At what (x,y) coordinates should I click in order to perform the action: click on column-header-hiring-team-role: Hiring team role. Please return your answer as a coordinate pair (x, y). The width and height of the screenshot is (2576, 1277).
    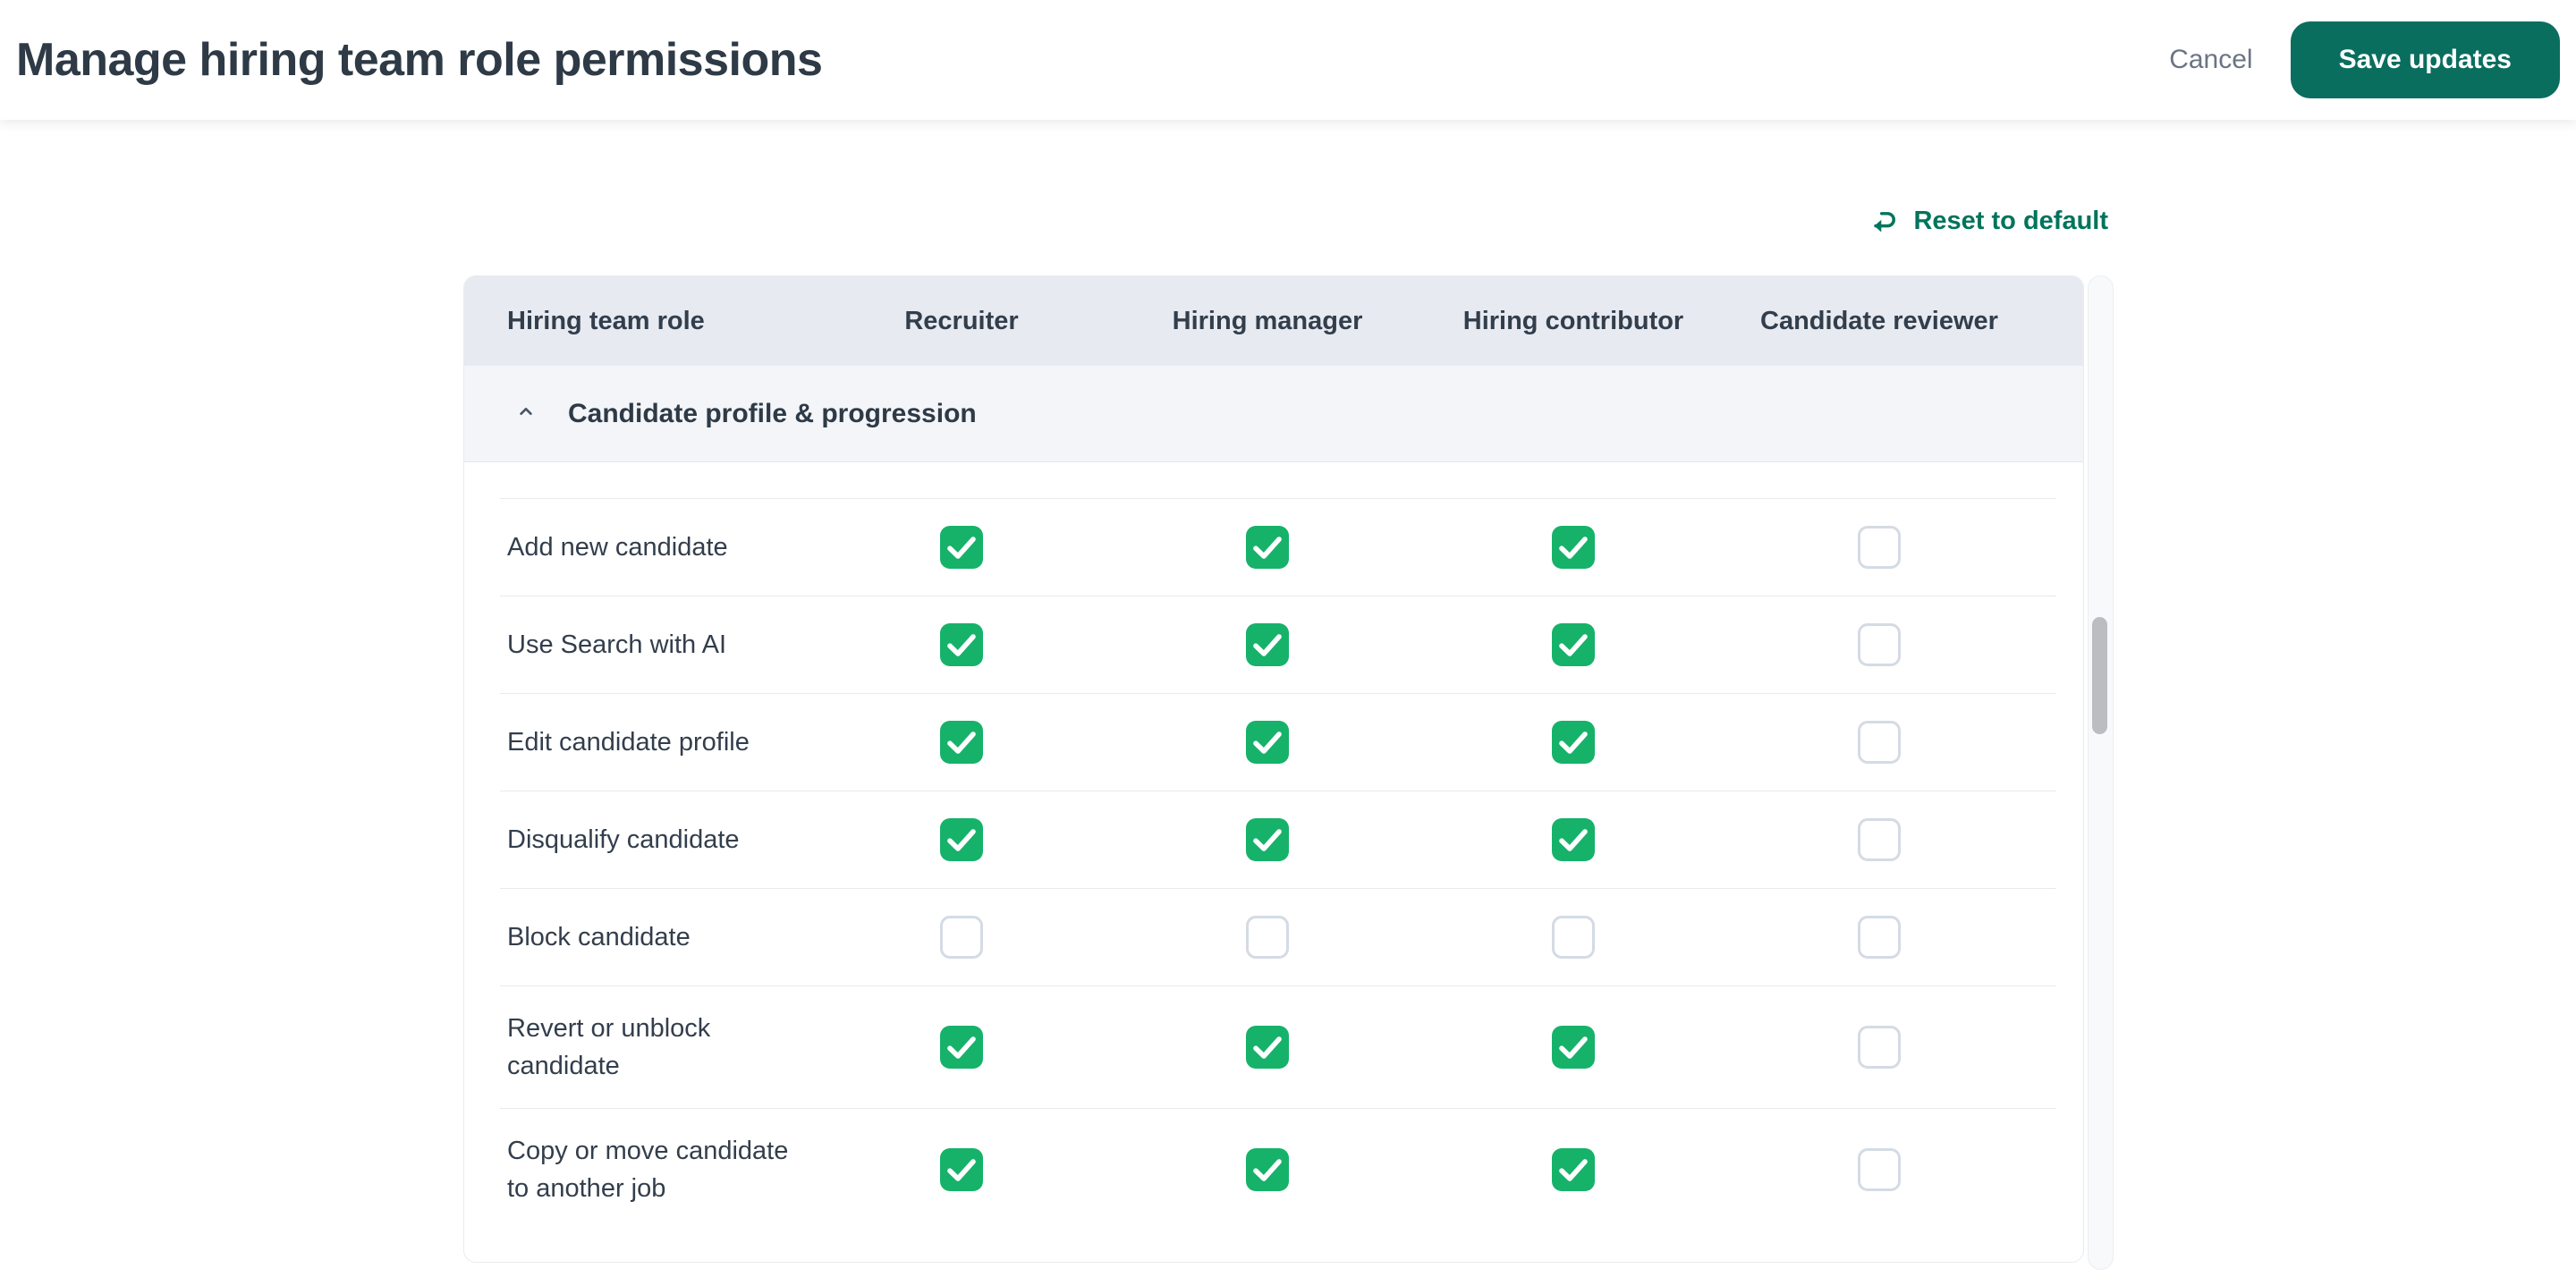
    Looking at the image, I should click on (606, 320).